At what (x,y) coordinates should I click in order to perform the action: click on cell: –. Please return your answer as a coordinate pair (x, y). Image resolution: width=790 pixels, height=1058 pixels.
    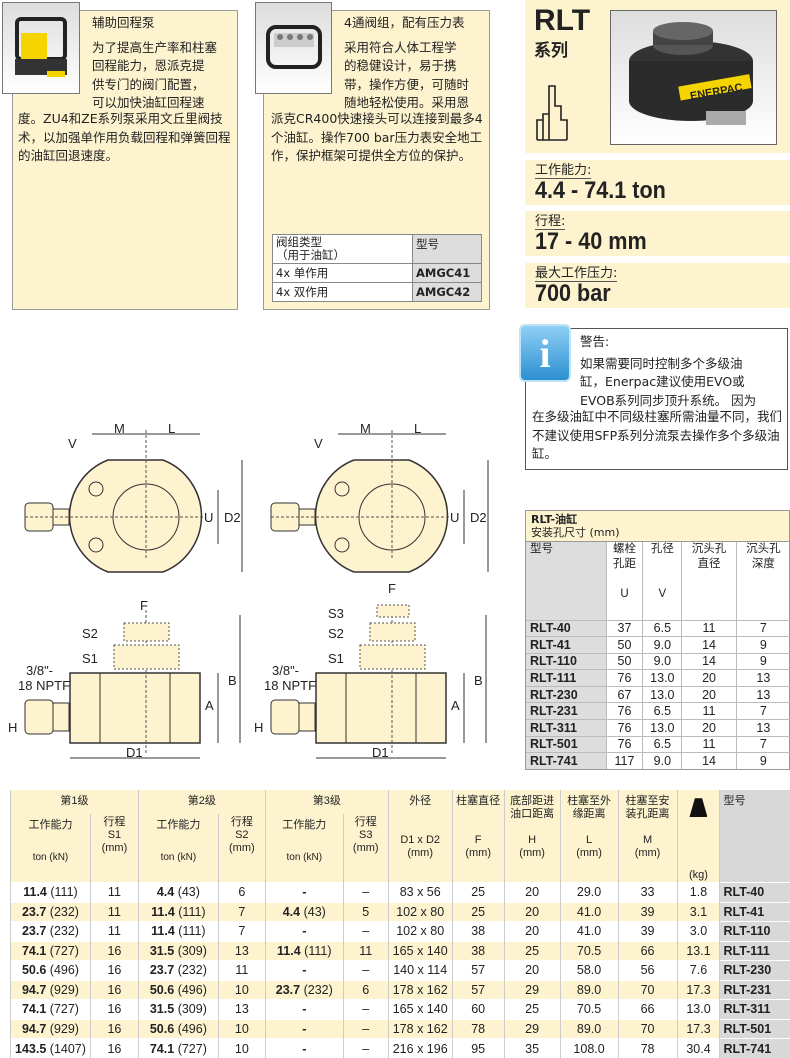
    Looking at the image, I should click on (365, 1048).